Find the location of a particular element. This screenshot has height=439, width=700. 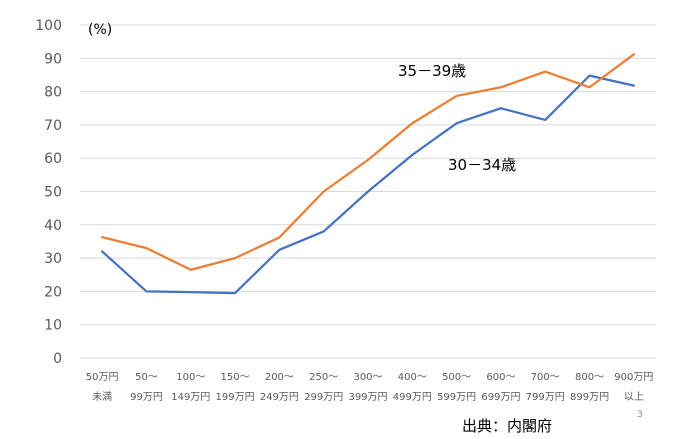

y-tick-label: 0 is located at coordinates (57, 359).